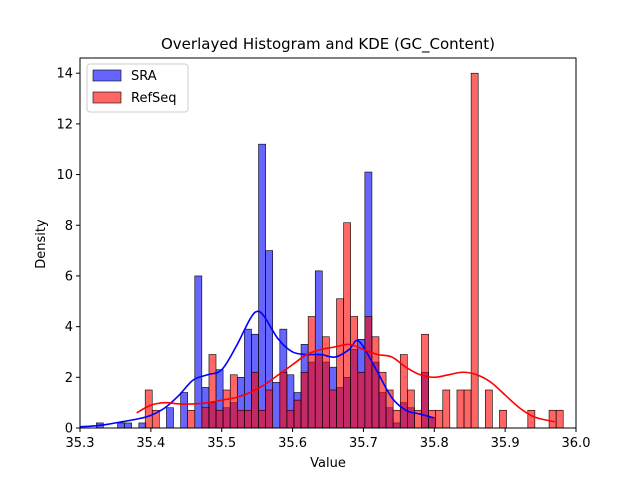  I want to click on y-tick-label: 4, so click(69, 327).